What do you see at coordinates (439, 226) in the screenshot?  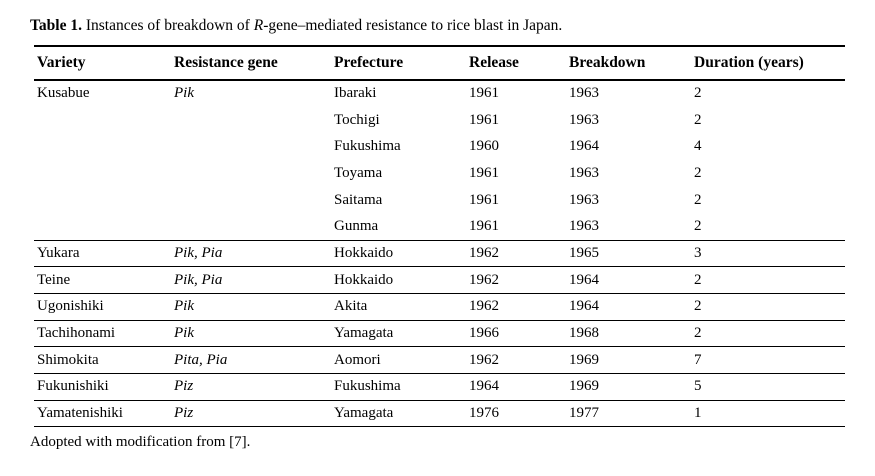 I see `table-row: Gunma 1961 1963 2` at bounding box center [439, 226].